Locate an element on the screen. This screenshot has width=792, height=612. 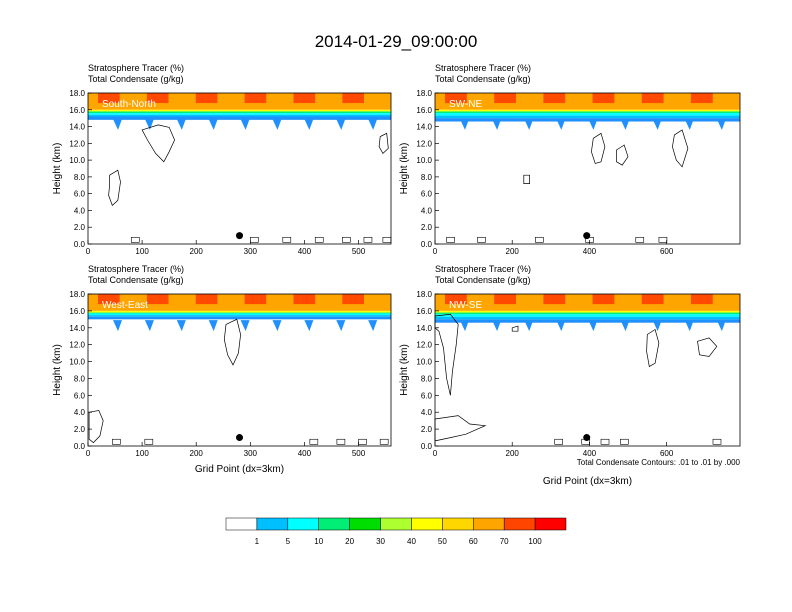
y-axis-label: Height (km) is located at coordinates (57, 370).